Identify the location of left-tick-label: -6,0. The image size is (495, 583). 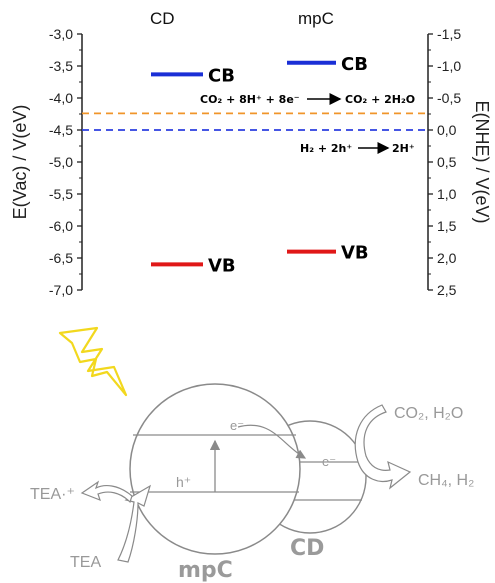
(61, 226).